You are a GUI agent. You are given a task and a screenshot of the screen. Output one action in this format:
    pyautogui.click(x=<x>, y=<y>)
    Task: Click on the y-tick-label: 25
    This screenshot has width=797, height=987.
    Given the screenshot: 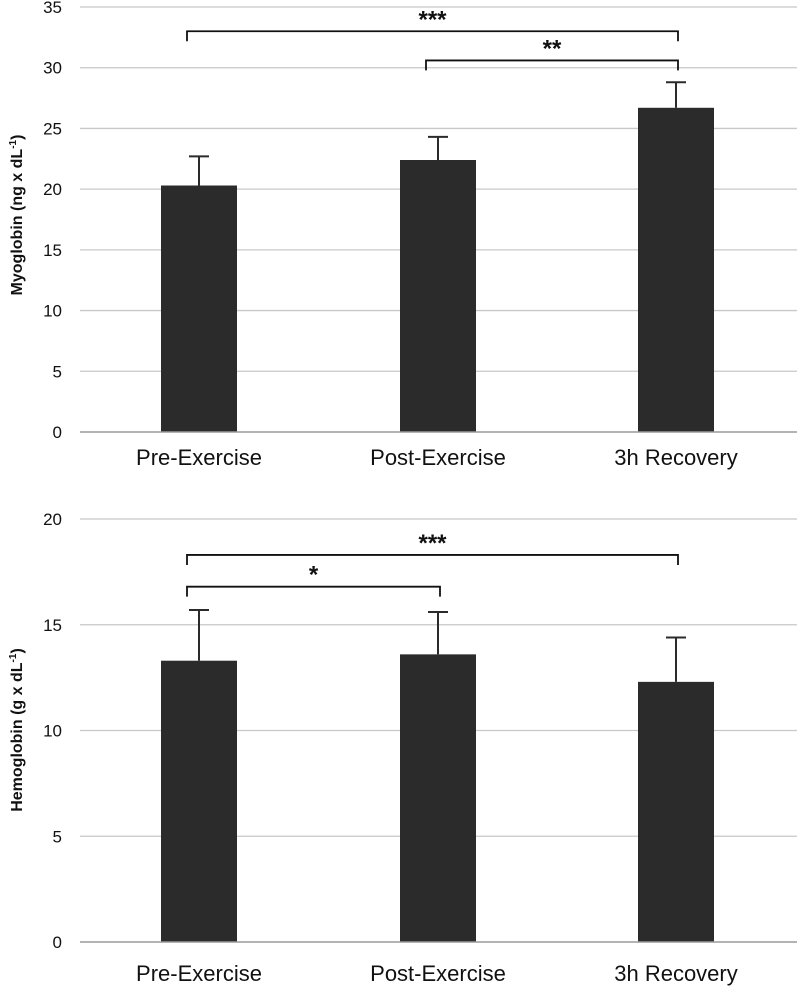 What is the action you would take?
    pyautogui.click(x=52, y=128)
    